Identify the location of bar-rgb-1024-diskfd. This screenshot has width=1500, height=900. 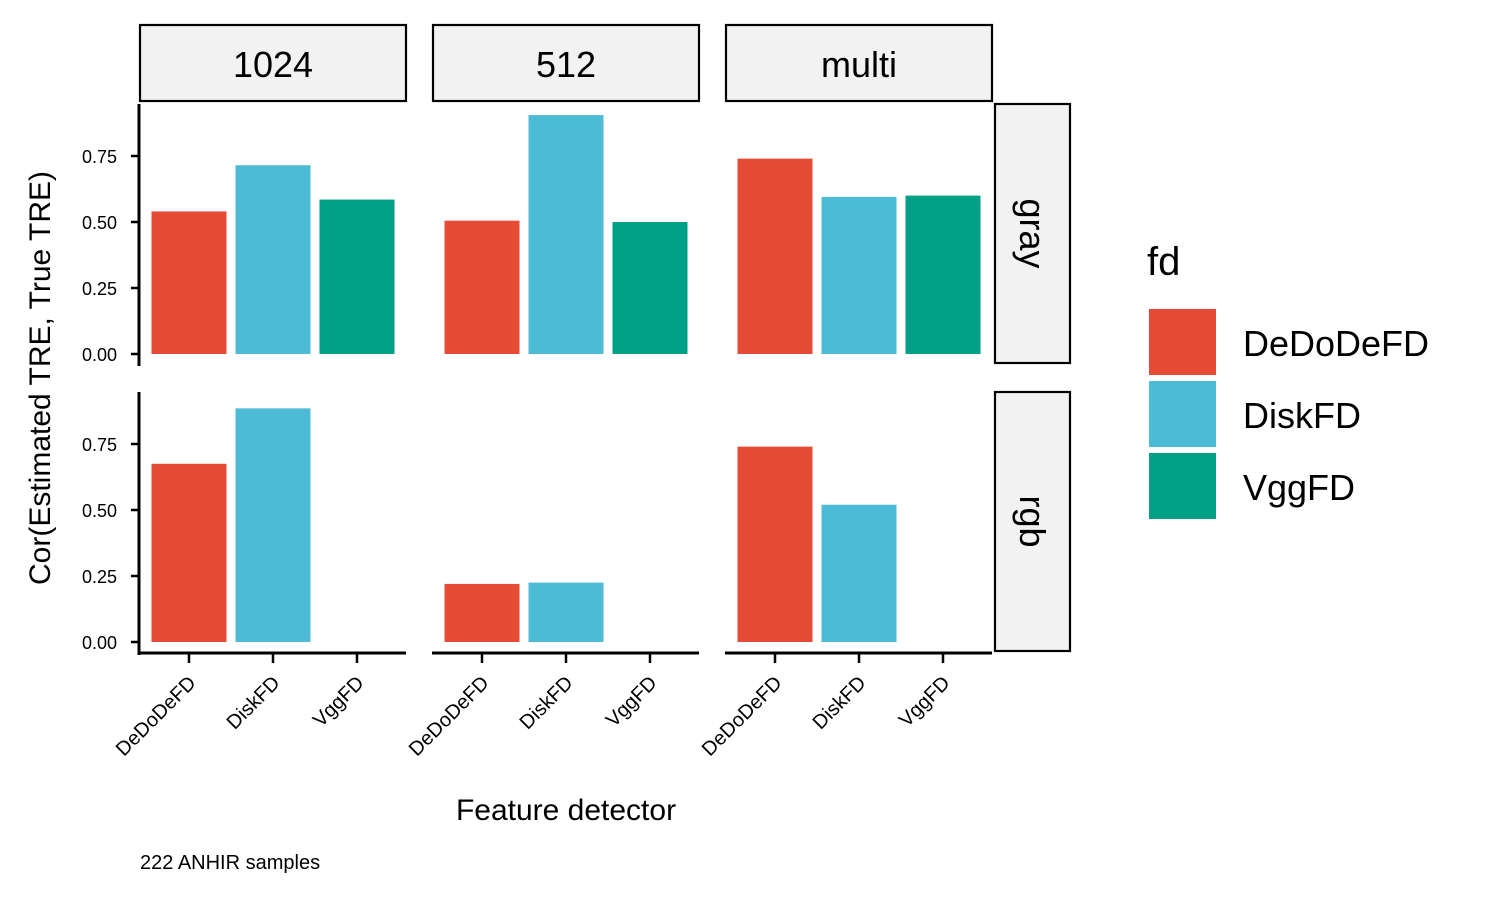
(273, 525).